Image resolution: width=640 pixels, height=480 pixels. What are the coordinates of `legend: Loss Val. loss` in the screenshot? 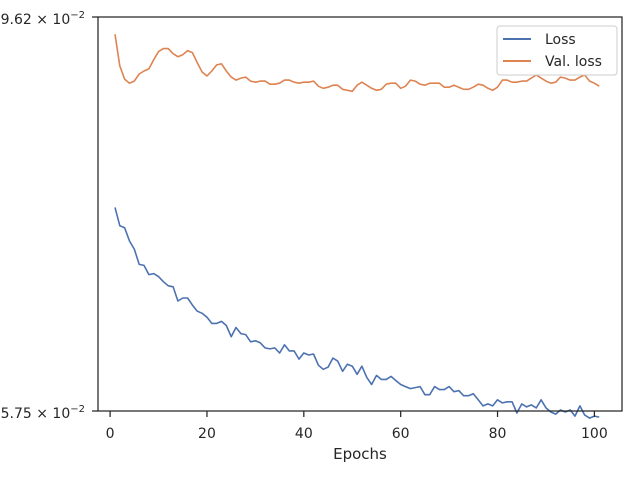 It's located at (557, 50).